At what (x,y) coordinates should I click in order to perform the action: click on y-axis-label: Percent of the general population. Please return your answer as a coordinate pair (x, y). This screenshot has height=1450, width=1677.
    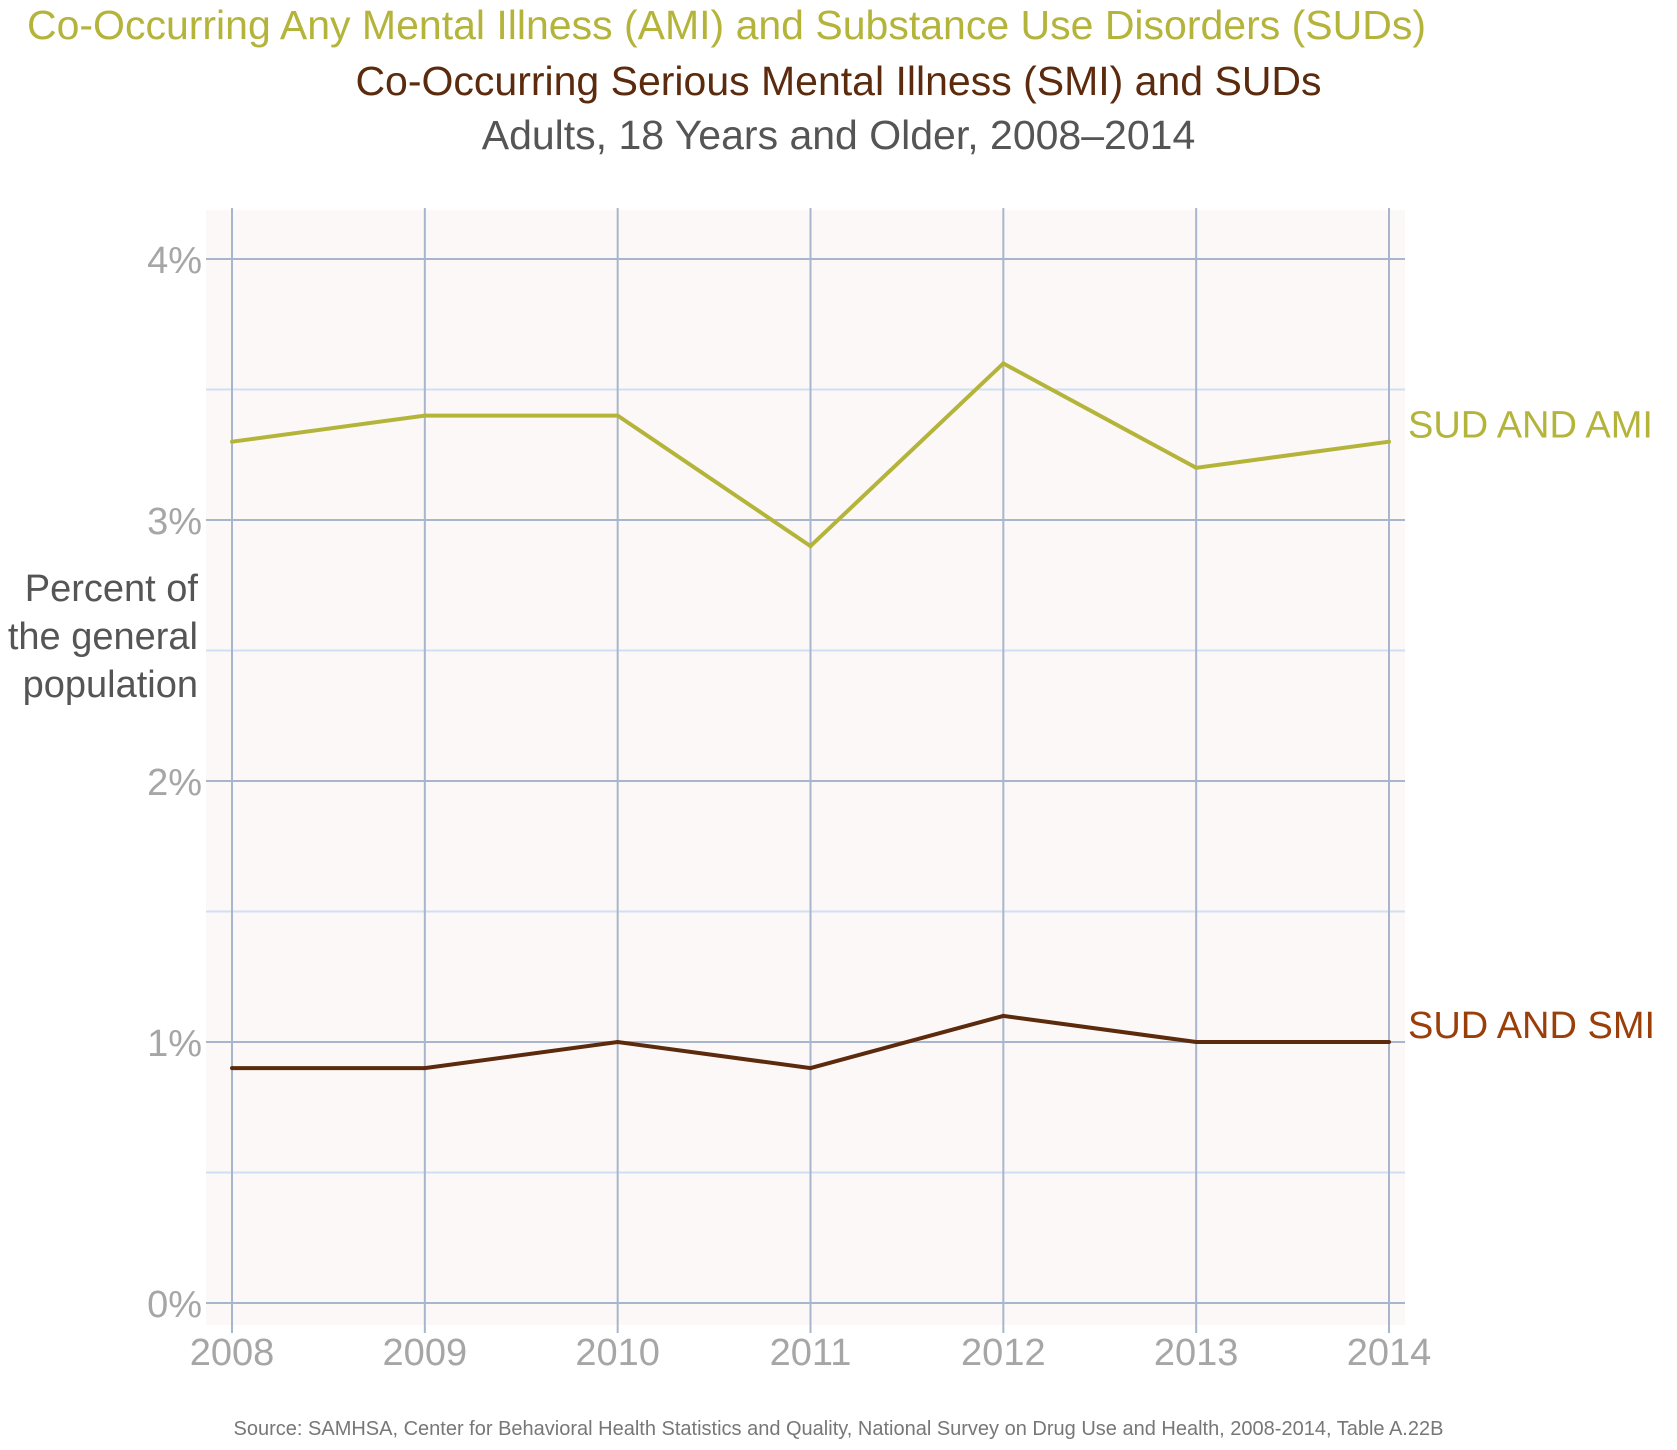
    Looking at the image, I should click on (99, 637).